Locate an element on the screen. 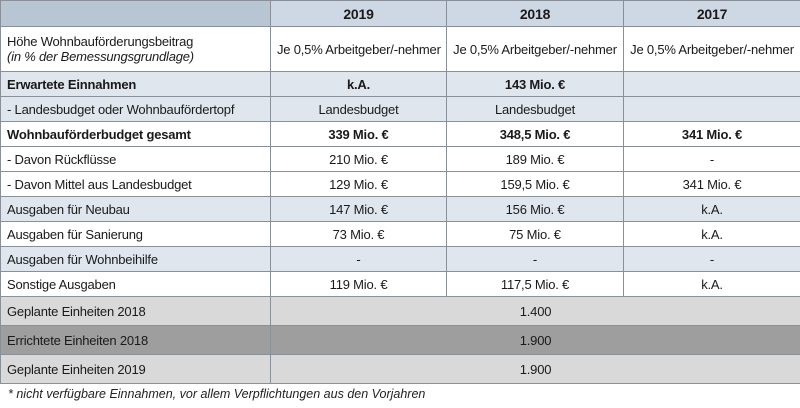  merged-value-cell: 1.400 is located at coordinates (535, 311).